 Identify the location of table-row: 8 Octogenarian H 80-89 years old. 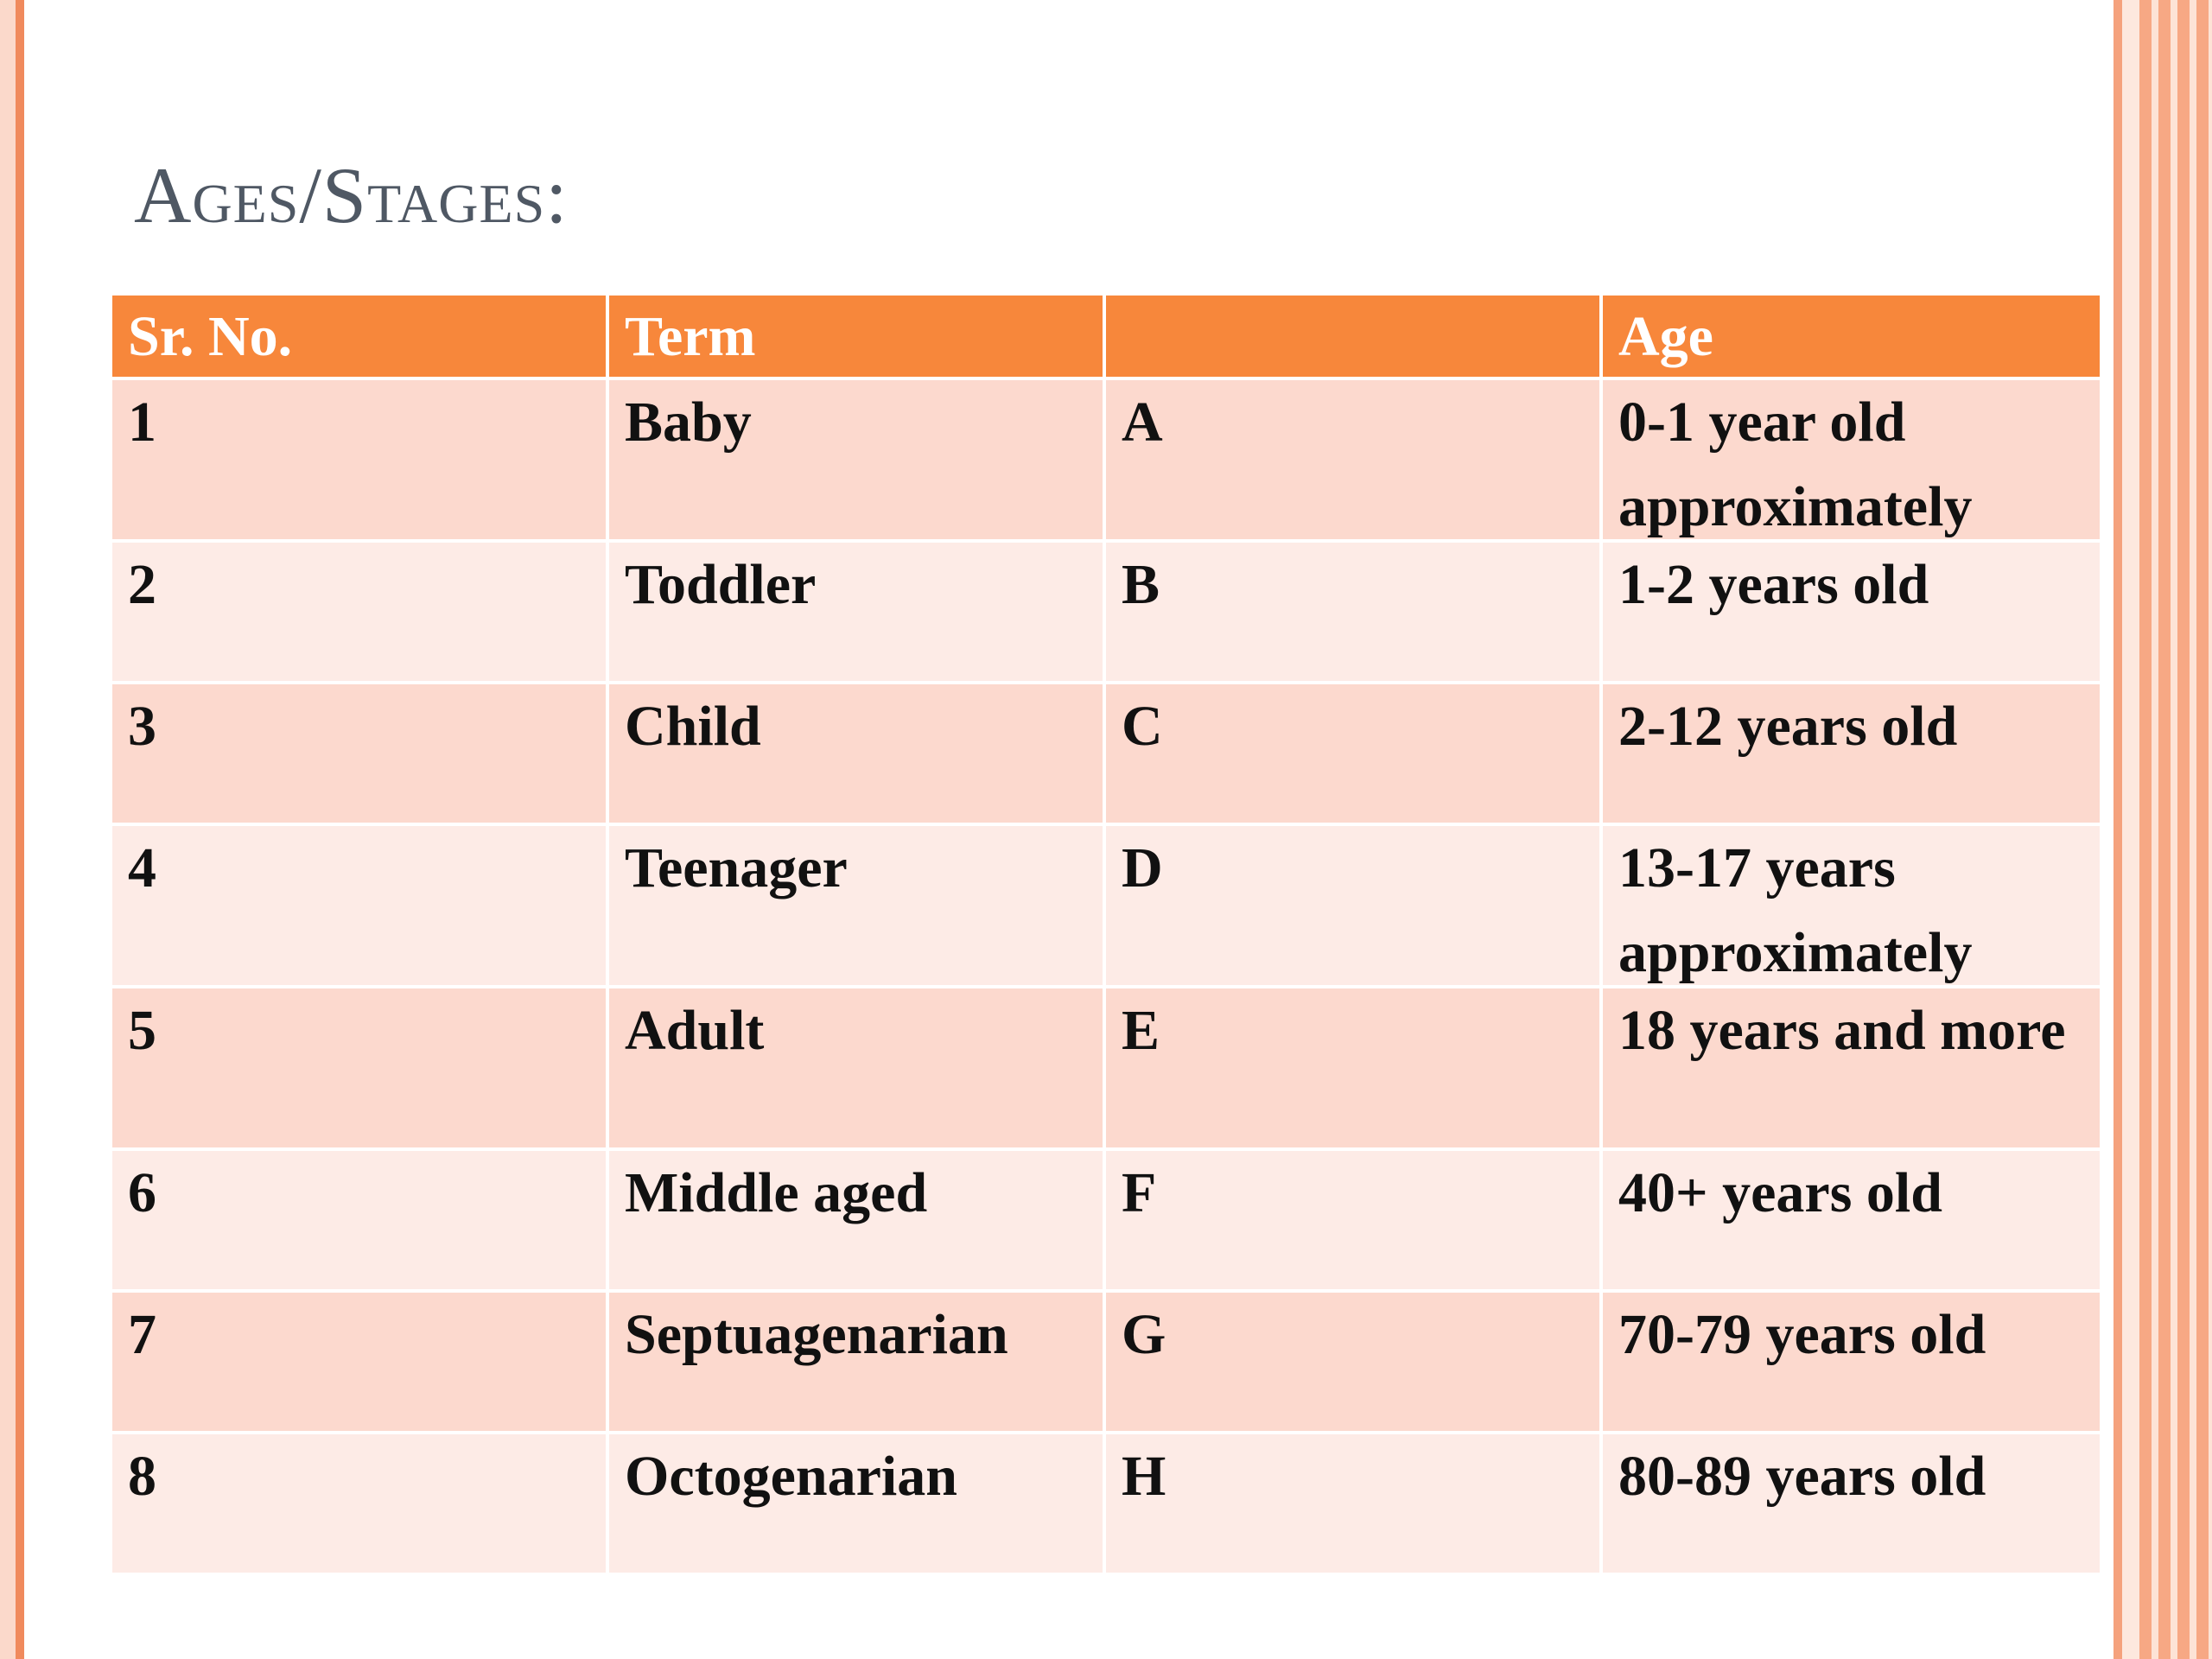
(1106, 1505).